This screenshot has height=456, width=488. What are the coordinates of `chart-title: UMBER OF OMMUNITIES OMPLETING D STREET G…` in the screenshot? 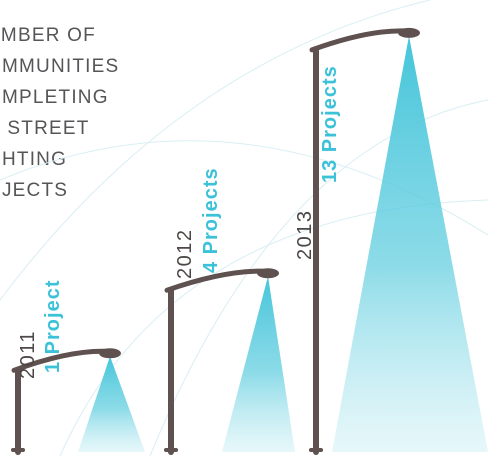 It's located at (59, 113).